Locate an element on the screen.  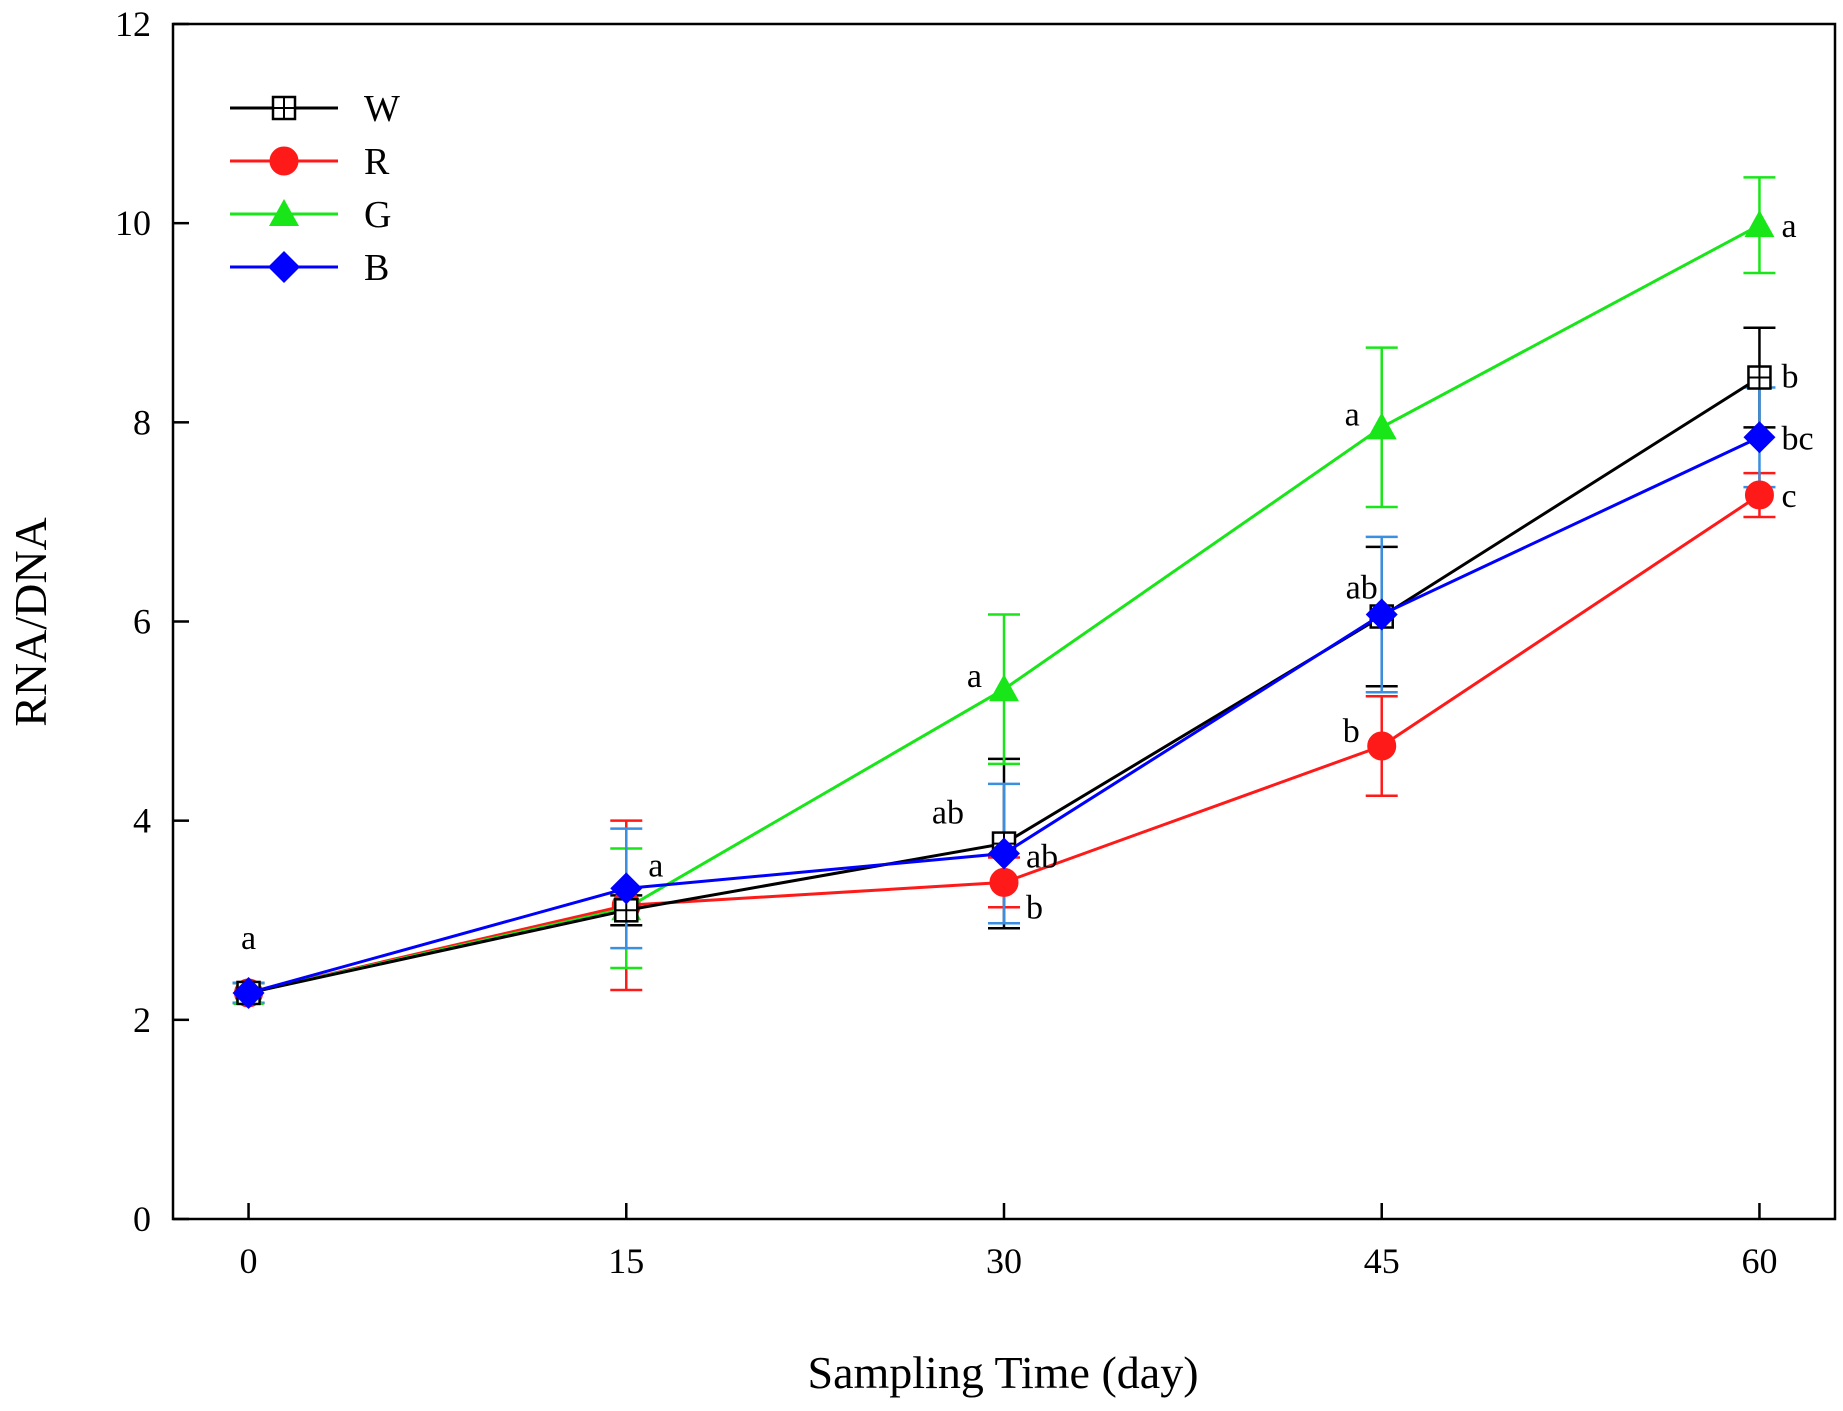
y-tick-label: 12 is located at coordinates (133, 24).